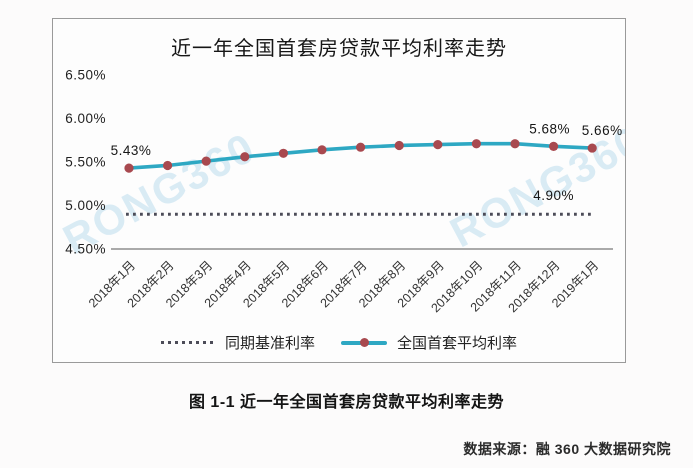  I want to click on marker-dot-icon, so click(364, 342).